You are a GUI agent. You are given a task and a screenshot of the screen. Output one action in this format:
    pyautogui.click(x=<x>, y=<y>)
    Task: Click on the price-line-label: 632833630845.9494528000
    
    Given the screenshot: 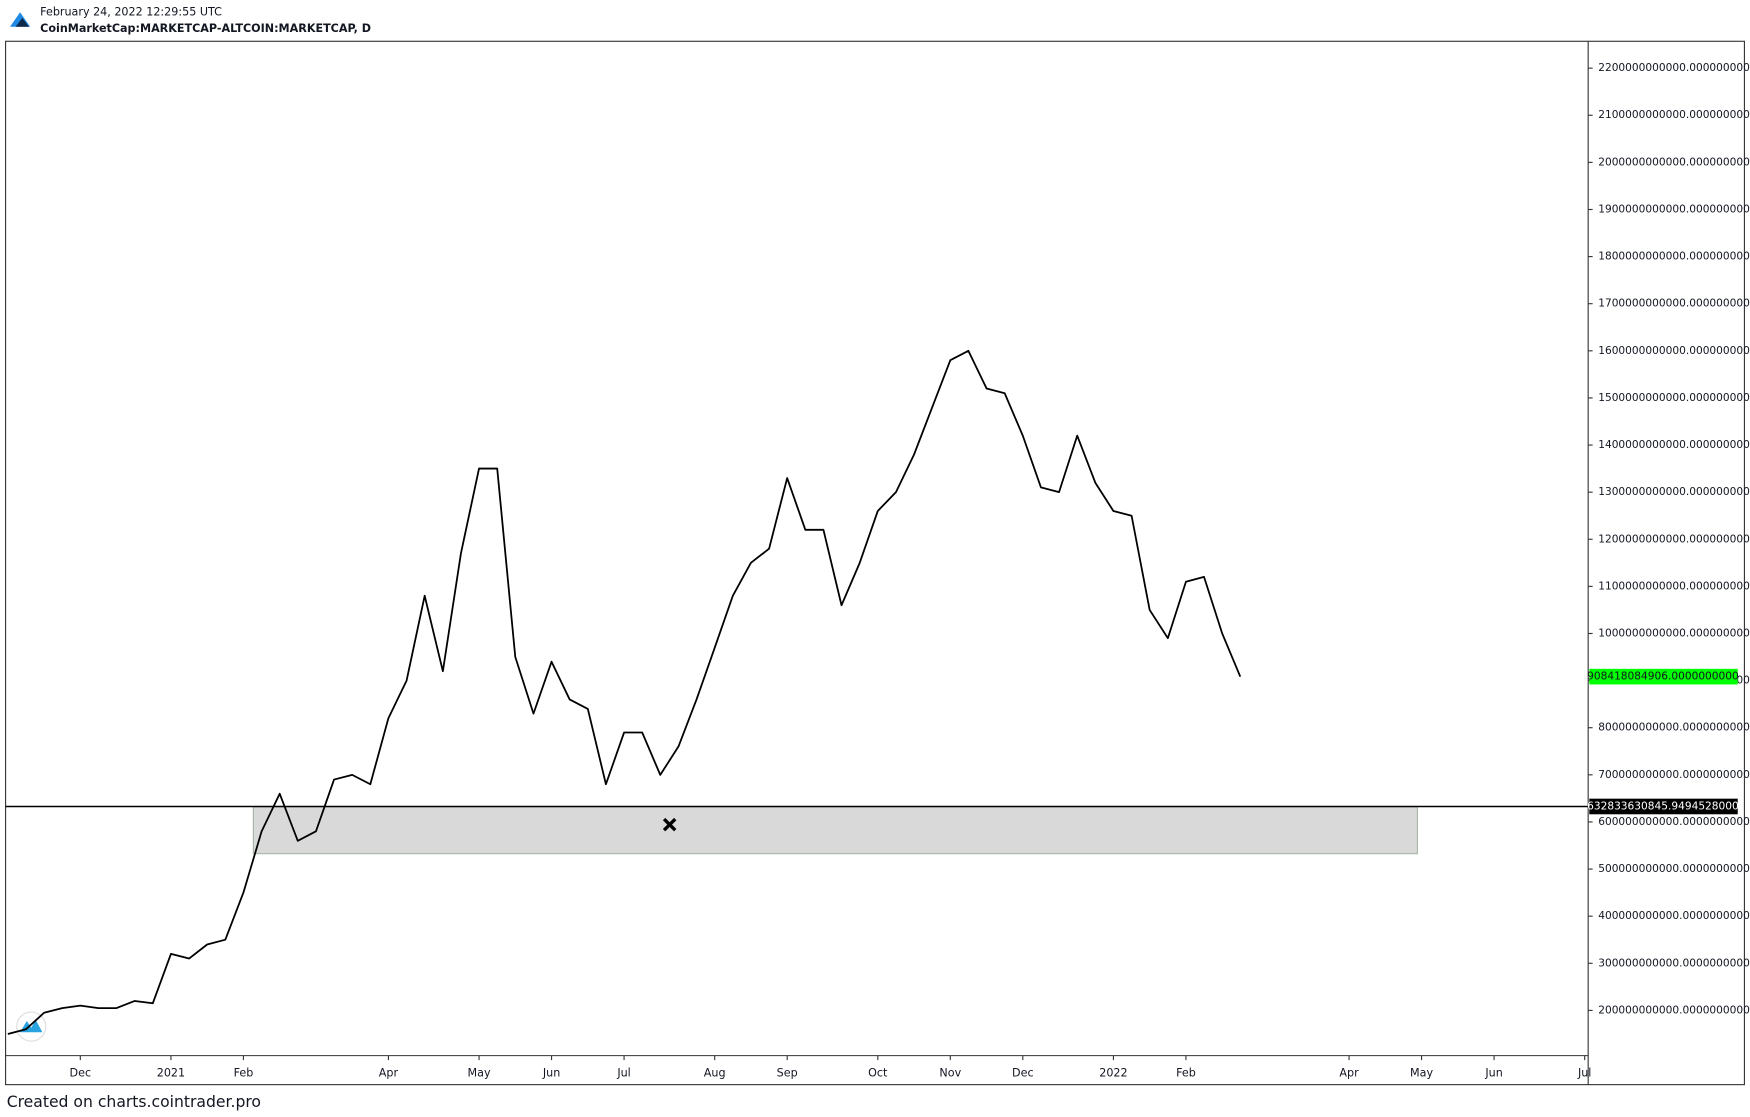 What is the action you would take?
    pyautogui.click(x=1663, y=806)
    